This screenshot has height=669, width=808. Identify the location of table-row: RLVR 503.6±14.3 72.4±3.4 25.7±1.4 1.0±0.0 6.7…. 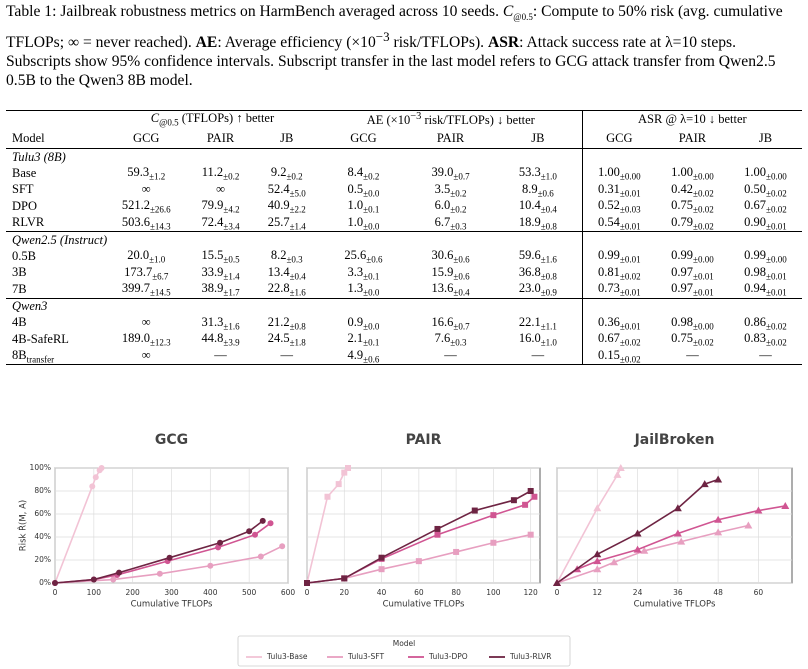
(404, 223).